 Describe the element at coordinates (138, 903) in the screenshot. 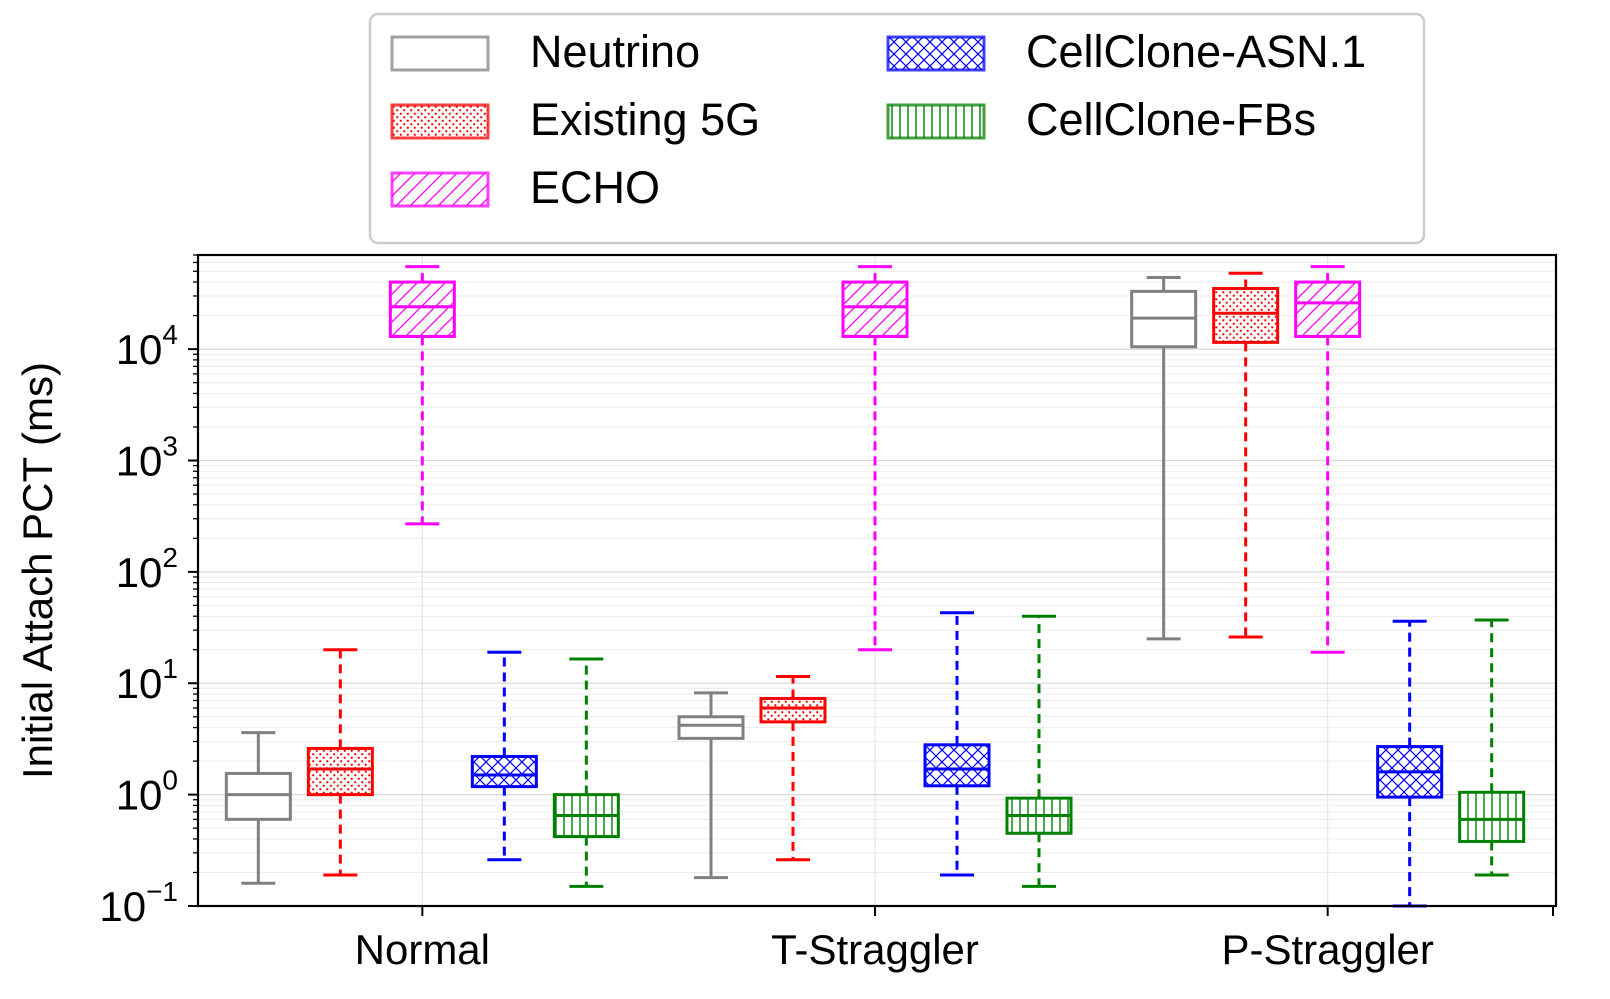

I see `y-tick-label: 10⁻¹` at that location.